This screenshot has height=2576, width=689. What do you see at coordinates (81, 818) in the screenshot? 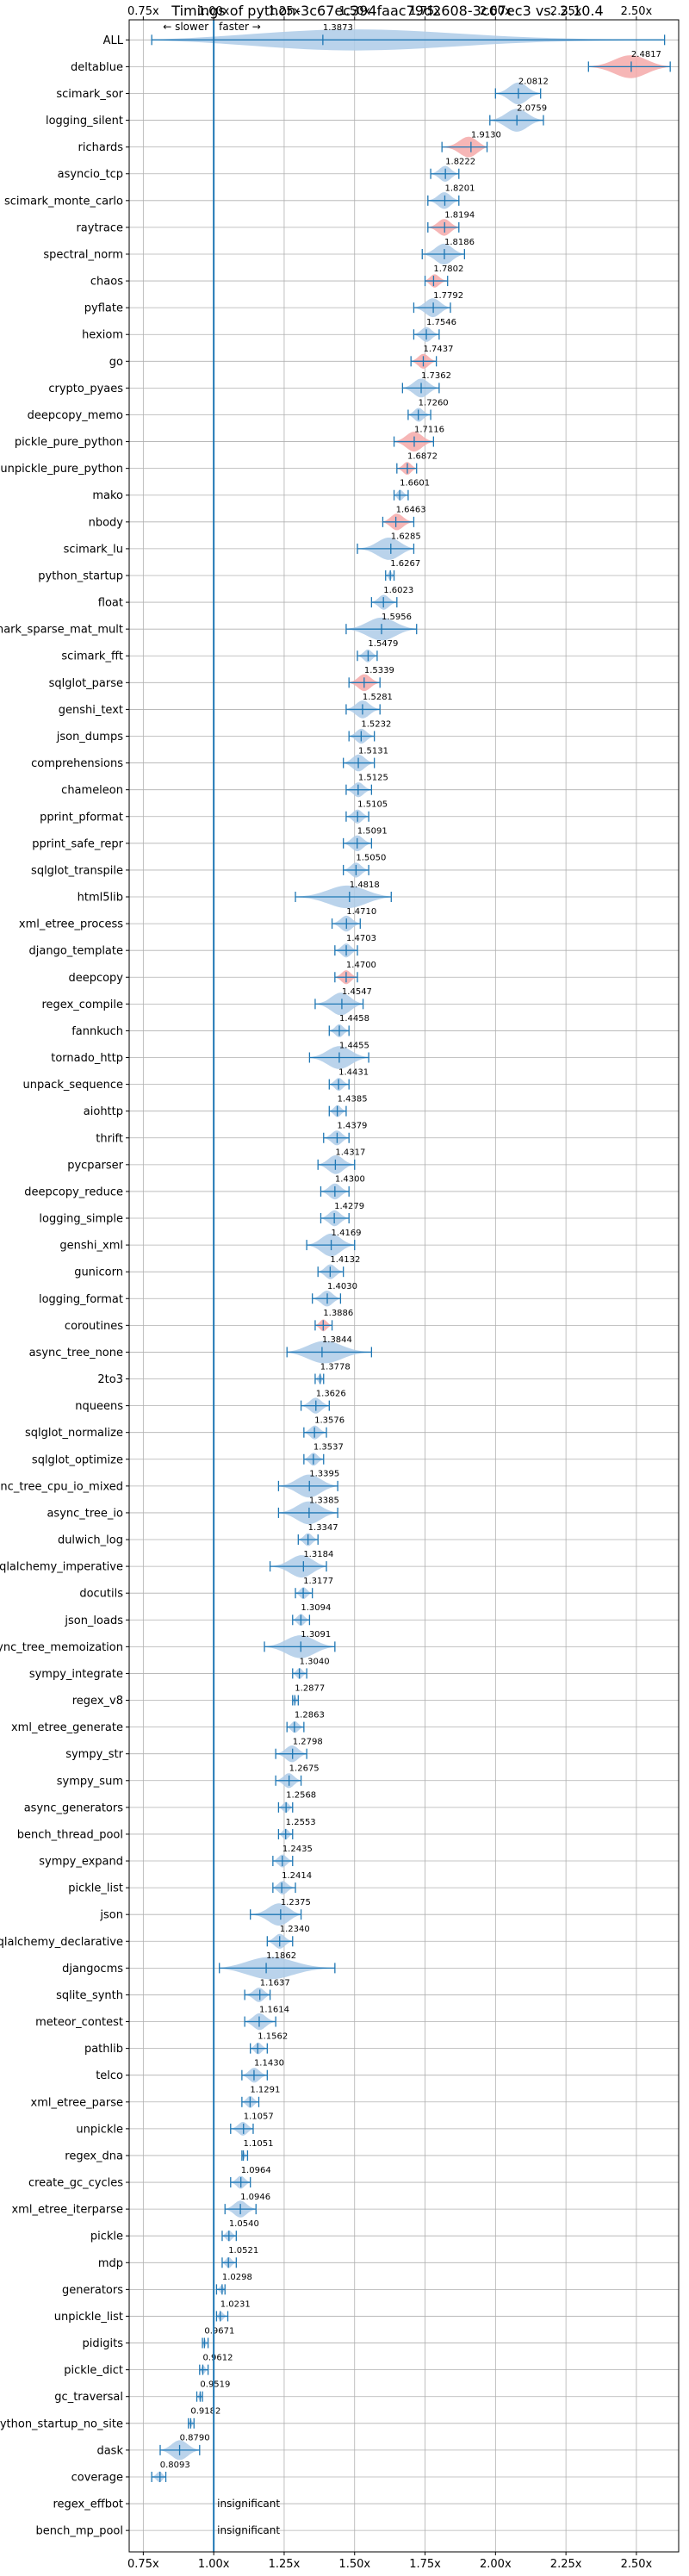
I see `category-label: pprint_pformat` at bounding box center [81, 818].